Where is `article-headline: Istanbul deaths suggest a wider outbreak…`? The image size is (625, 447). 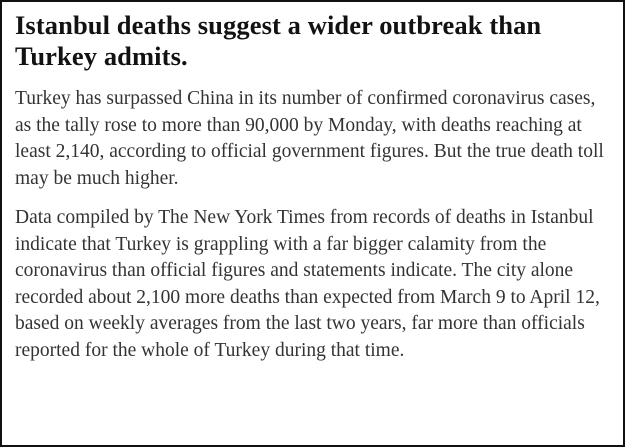
article-headline: Istanbul deaths suggest a wider outbreak… is located at coordinates (278, 40).